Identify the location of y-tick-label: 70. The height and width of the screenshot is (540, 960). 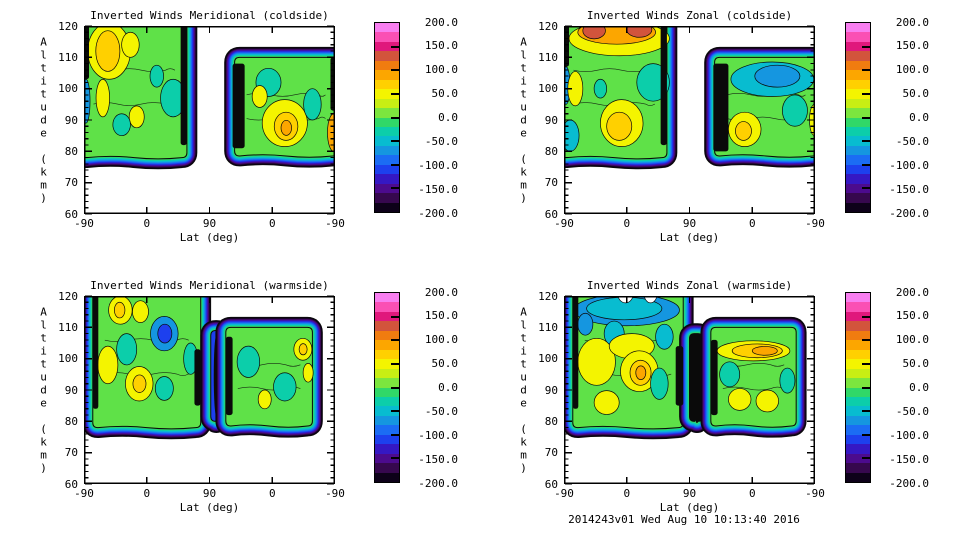
(71, 453).